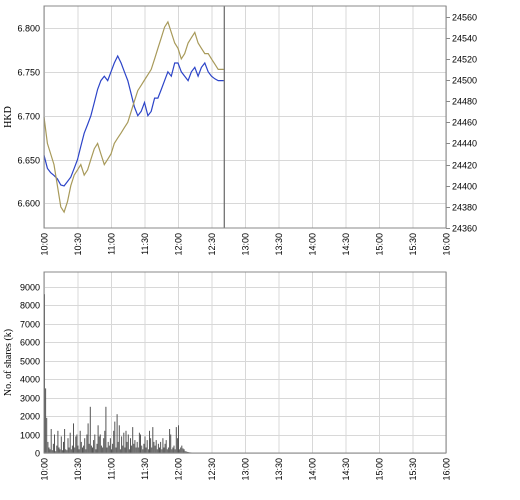 The image size is (520, 500). Describe the element at coordinates (112, 244) in the screenshot. I see `price-x-tick-label: 11:00` at that location.